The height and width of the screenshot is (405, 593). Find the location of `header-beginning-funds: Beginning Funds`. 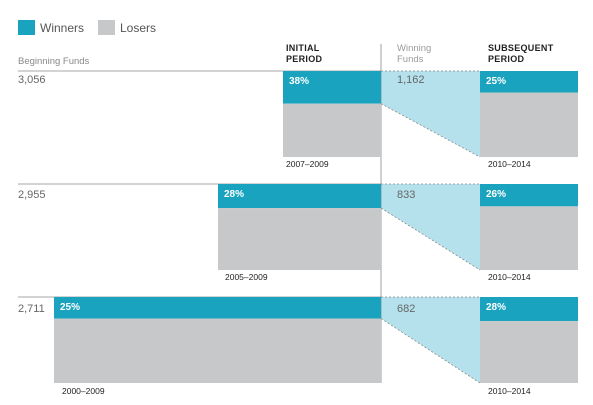

header-beginning-funds: Beginning Funds is located at coordinates (54, 61).